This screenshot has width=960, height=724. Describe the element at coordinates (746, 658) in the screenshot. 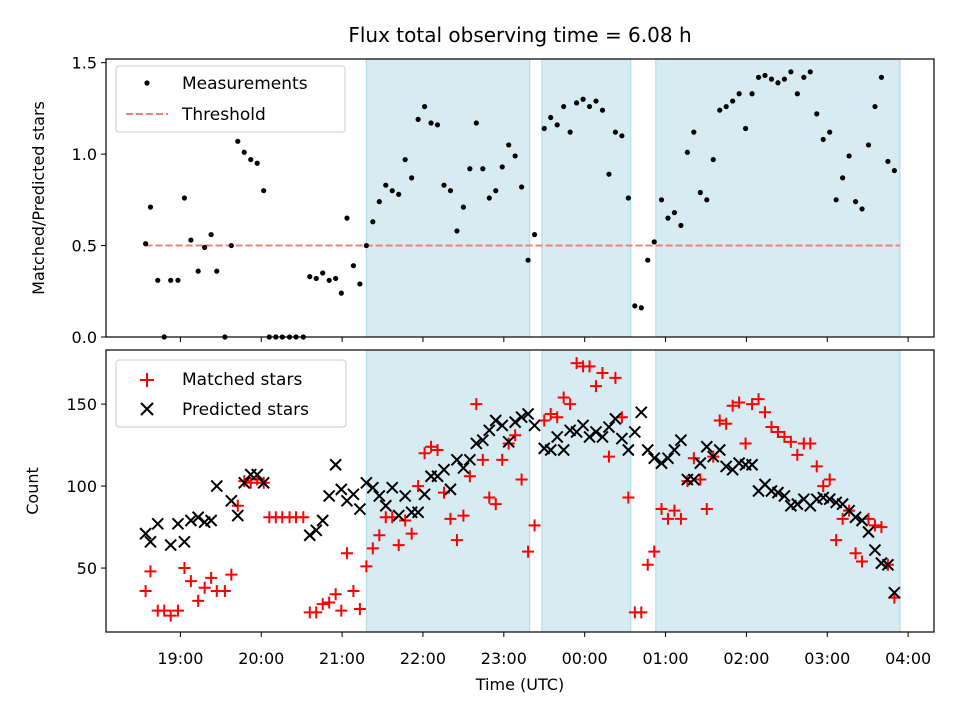

I see `x-tick-label: 02:00` at that location.